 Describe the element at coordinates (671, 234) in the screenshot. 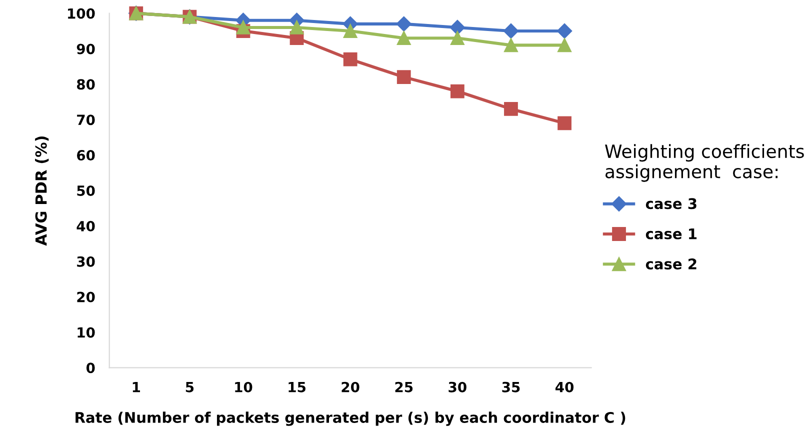

I see `legend-label: case 1` at that location.